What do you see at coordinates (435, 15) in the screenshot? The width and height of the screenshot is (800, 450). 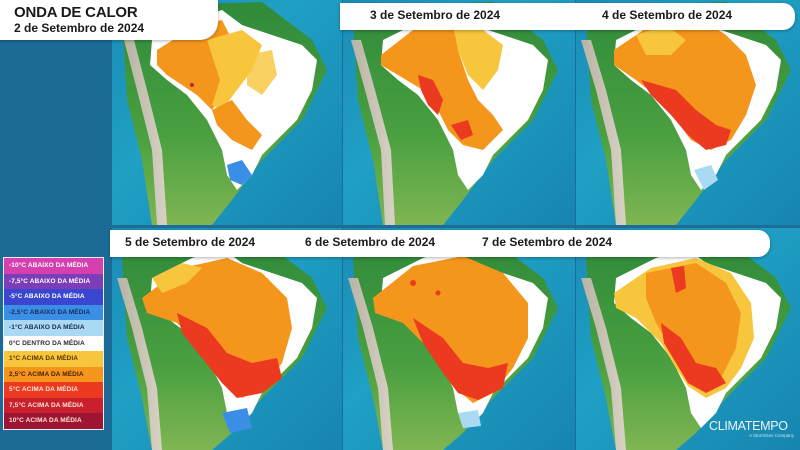 I see `panel-date-label: 3 de Setembro de 2024` at bounding box center [435, 15].